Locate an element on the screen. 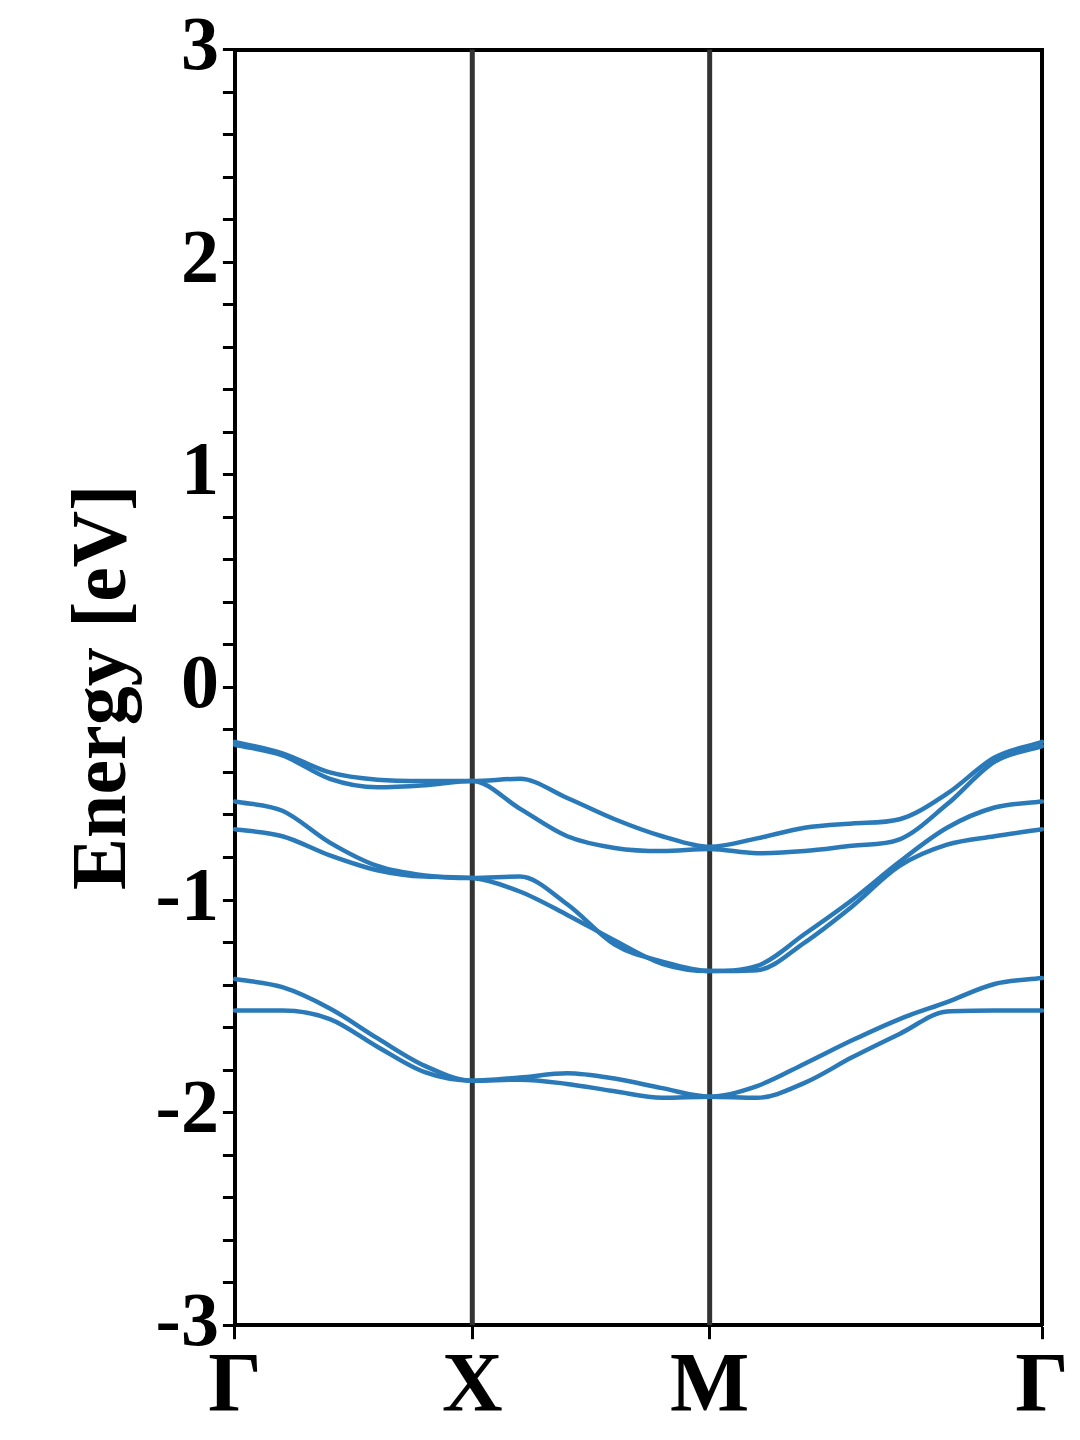  x-tick-label: Γ is located at coordinates (1042, 1383).